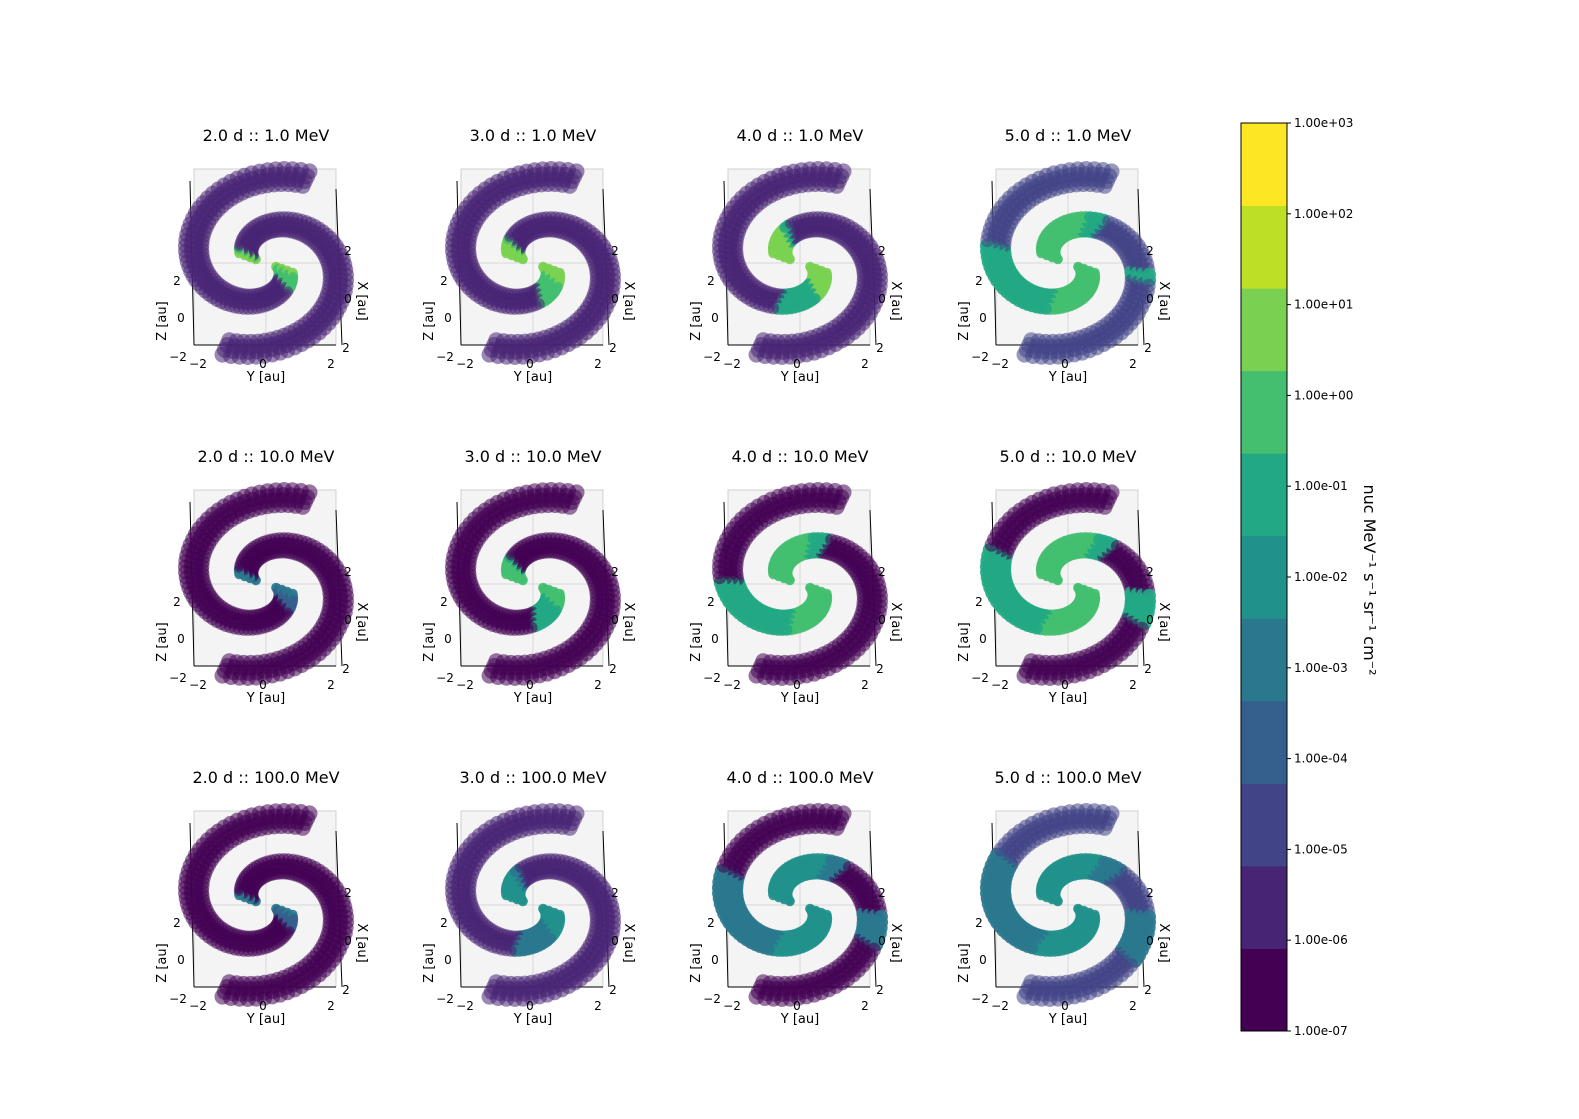 Image resolution: width=1579 pixels, height=1119 pixels. What do you see at coordinates (800, 135) in the screenshot?
I see `panel-title: 4.0 d :: 1.0 MeV` at bounding box center [800, 135].